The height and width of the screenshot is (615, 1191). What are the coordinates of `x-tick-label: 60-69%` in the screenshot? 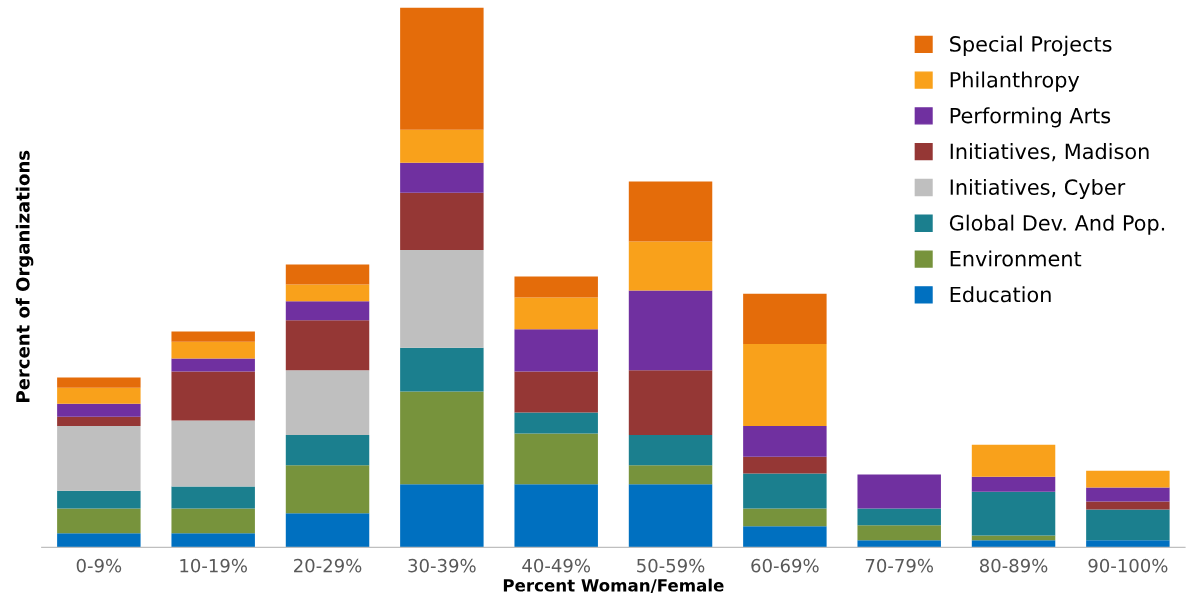 It's located at (785, 565).